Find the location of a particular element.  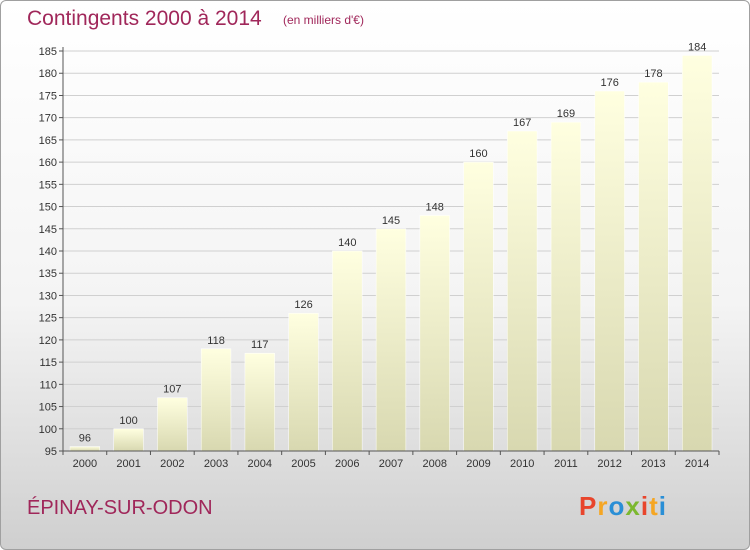

x-tick-label: 2007 is located at coordinates (391, 464).